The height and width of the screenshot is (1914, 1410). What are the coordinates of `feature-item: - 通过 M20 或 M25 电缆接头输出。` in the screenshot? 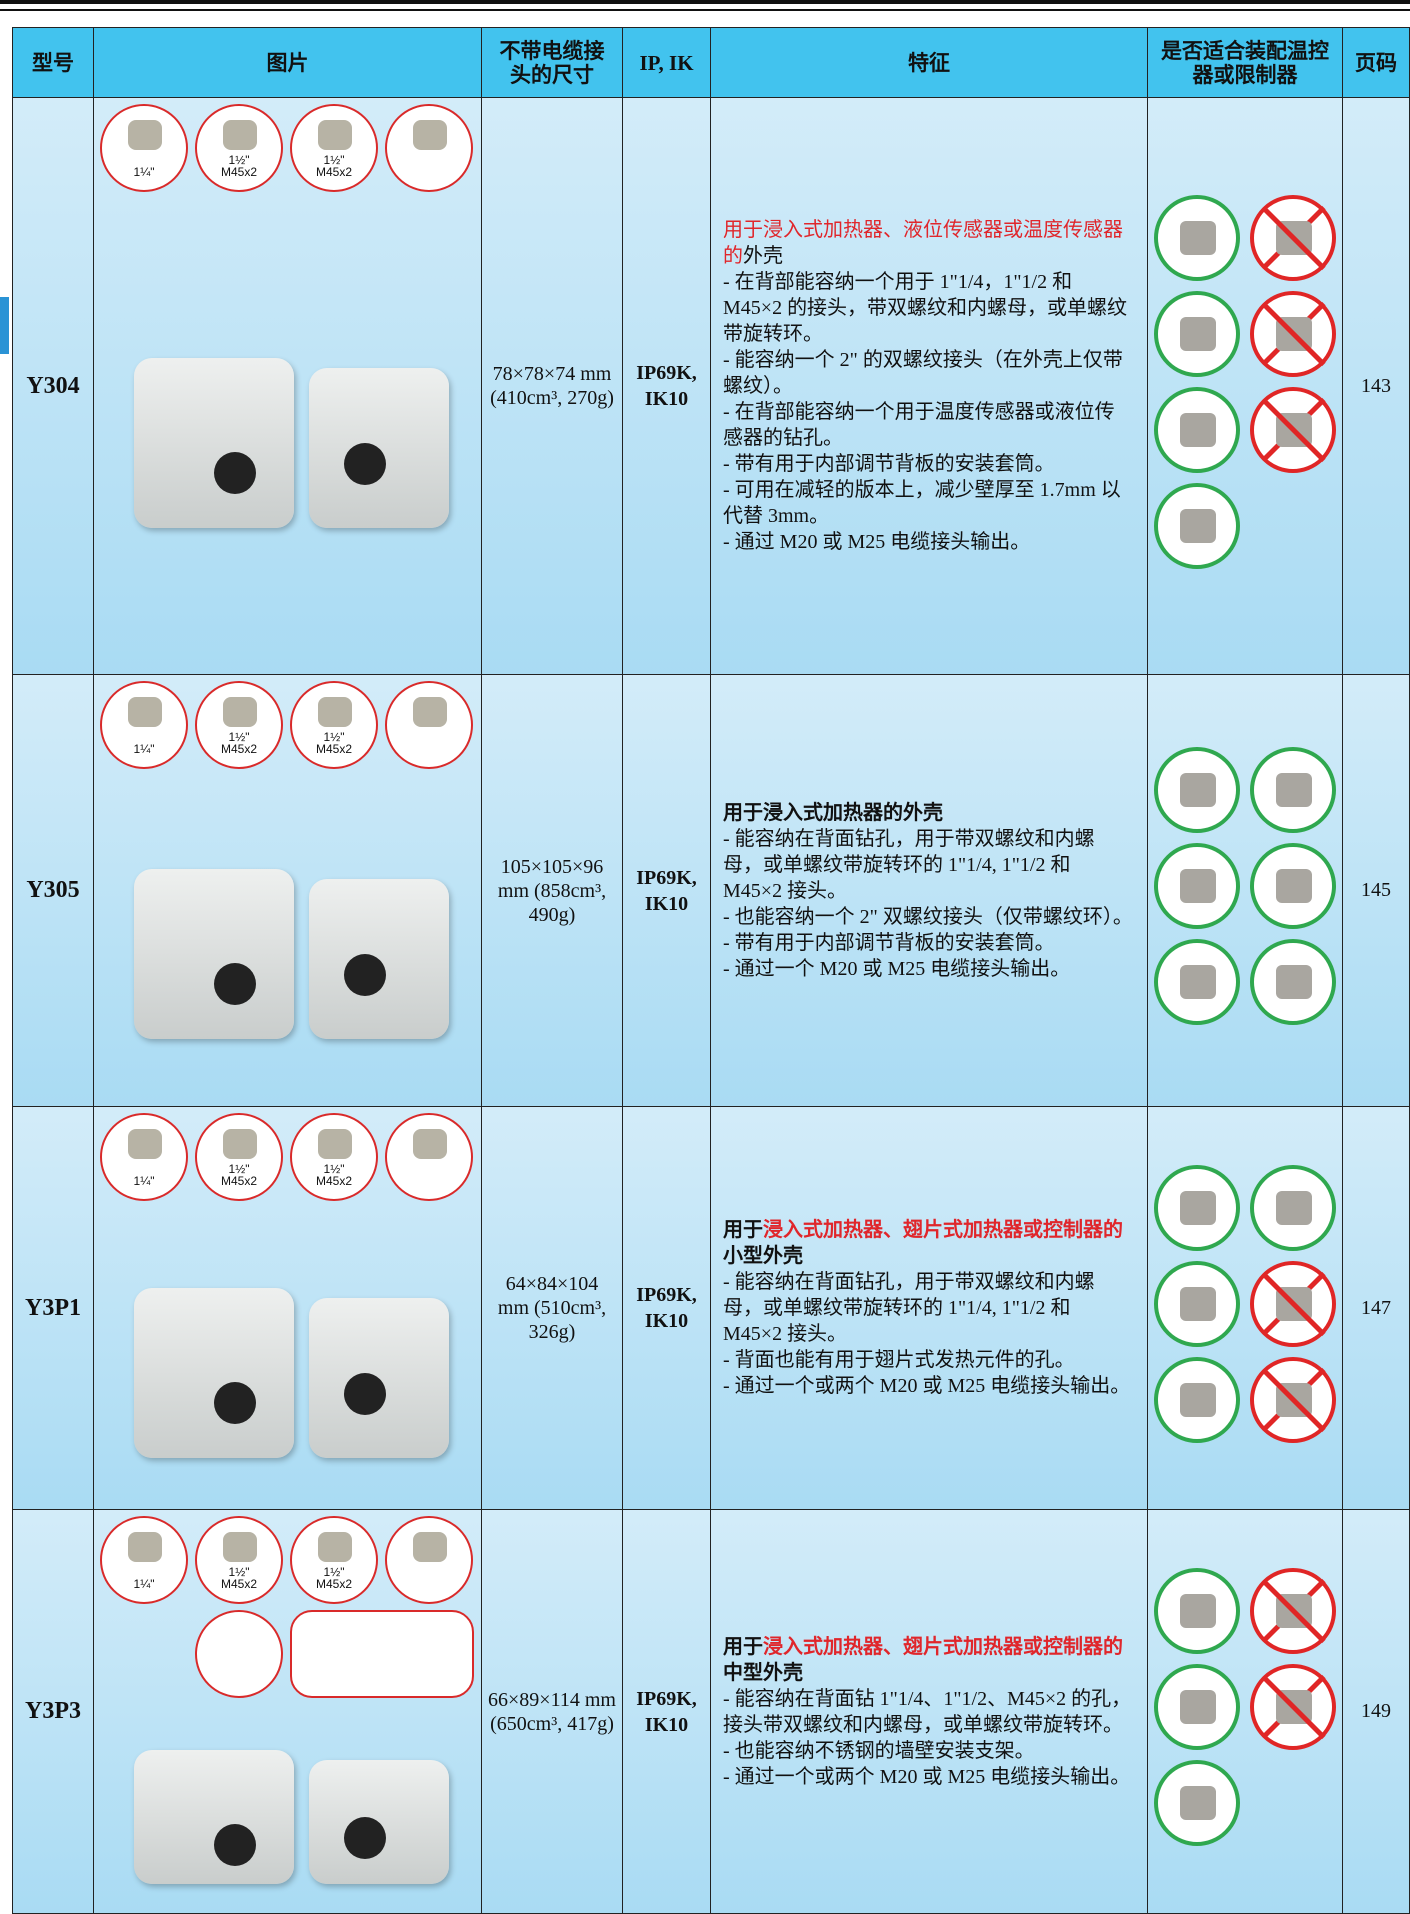 It's located at (877, 542).